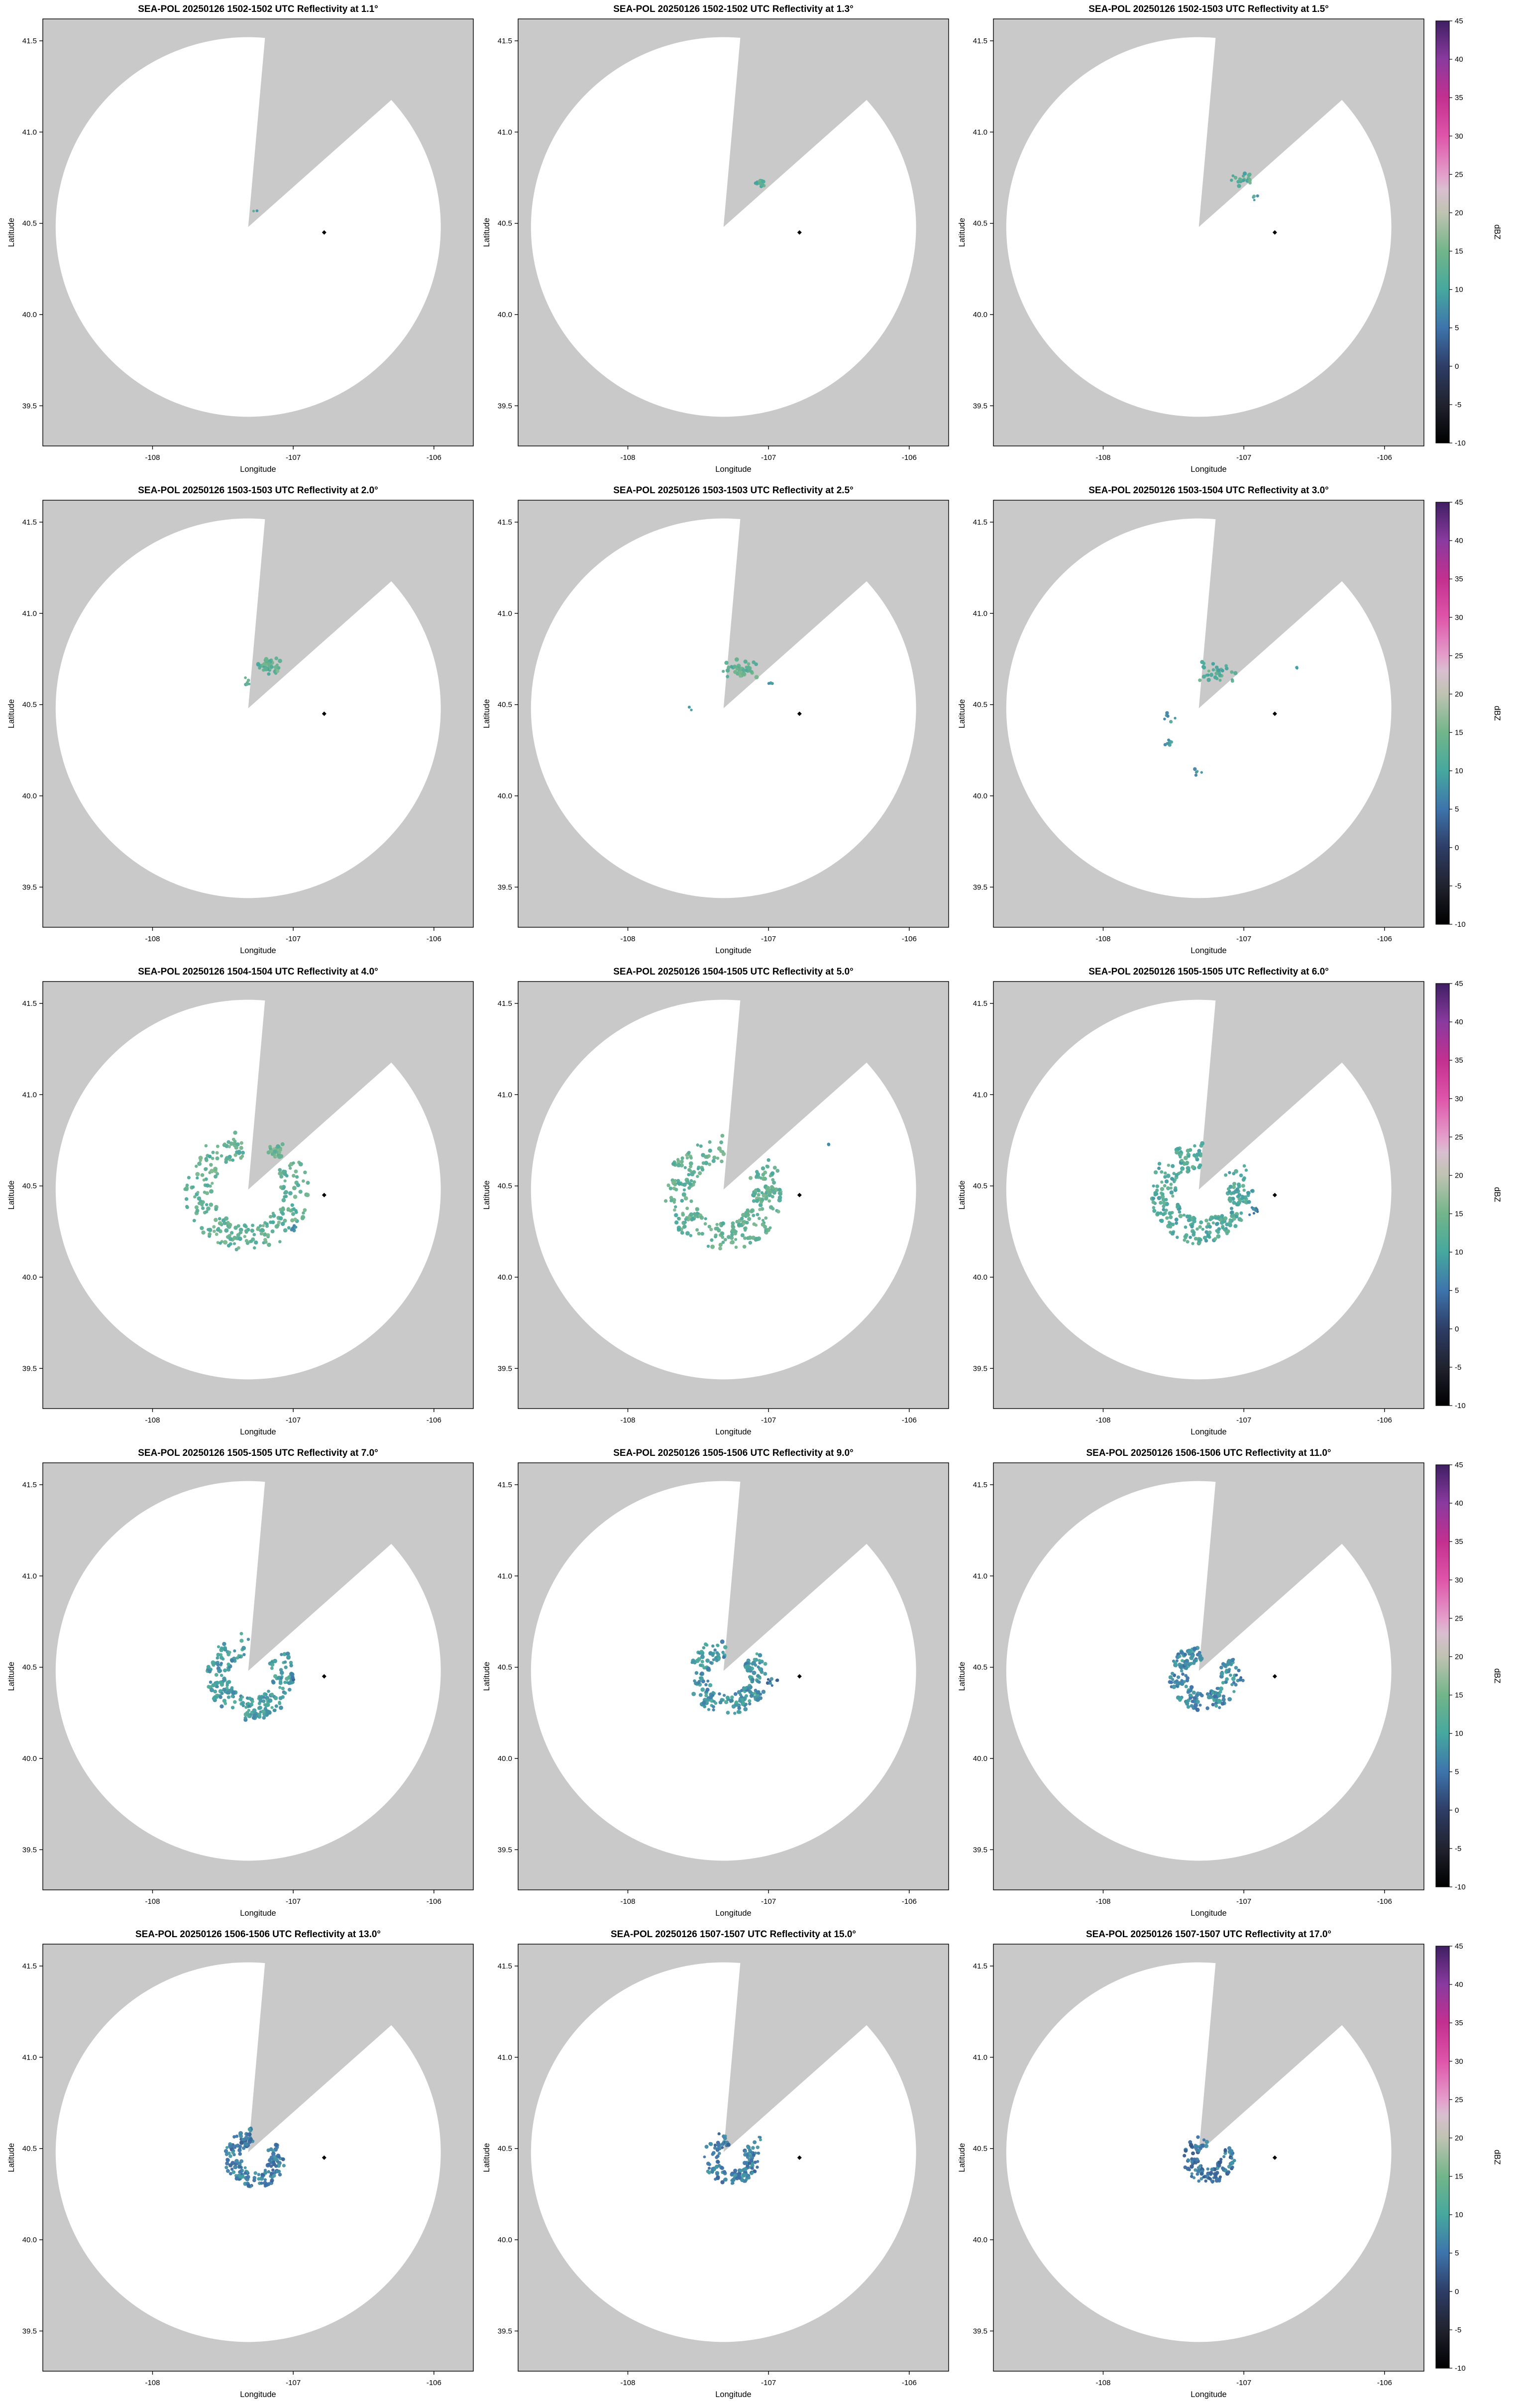 The width and height of the screenshot is (1517, 2408). I want to click on colorbar-tick-label: 35, so click(1459, 2023).